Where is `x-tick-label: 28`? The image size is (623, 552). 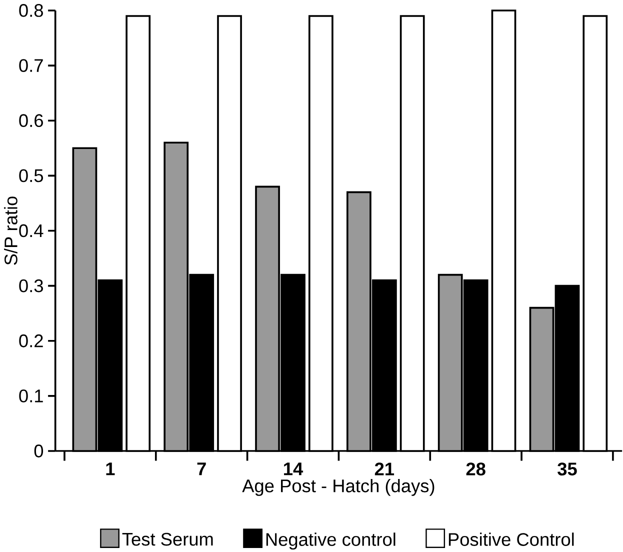
x-tick-label: 28 is located at coordinates (476, 469).